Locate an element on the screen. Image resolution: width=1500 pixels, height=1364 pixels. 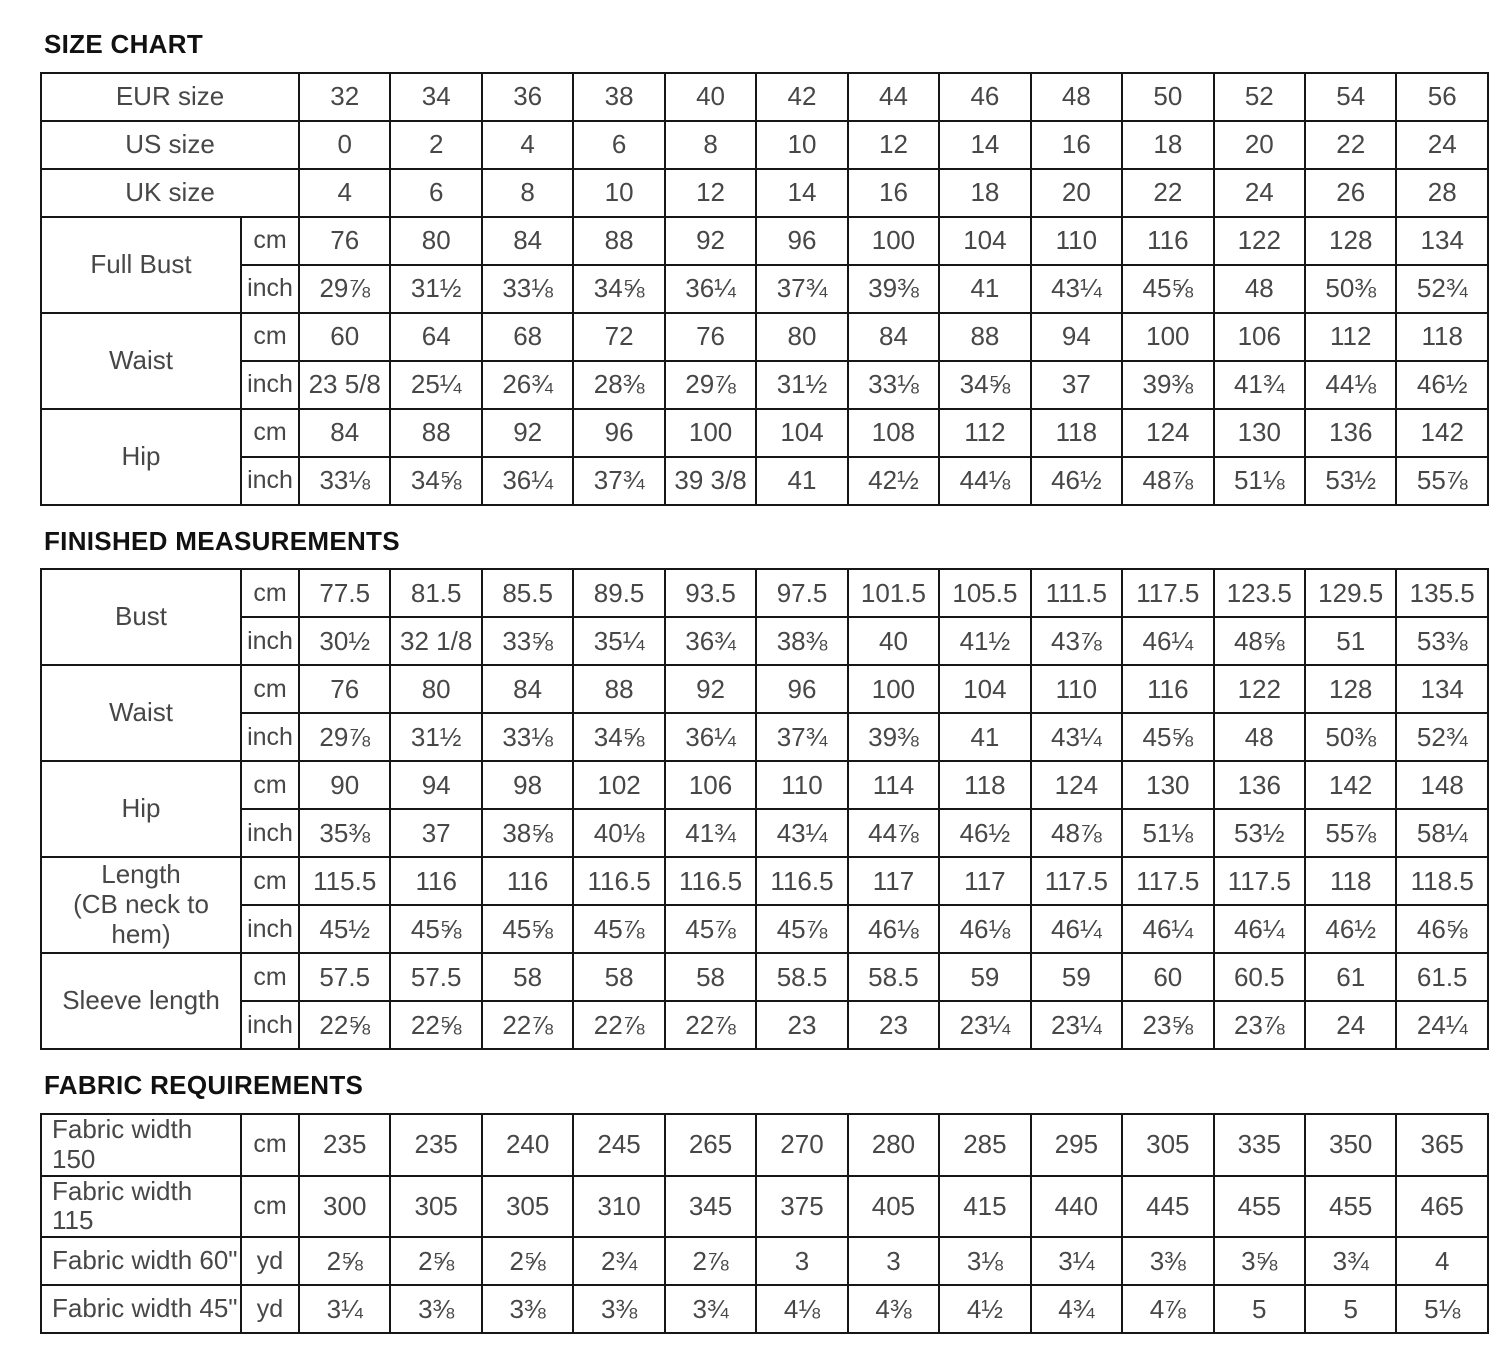
value-cell: 41½ is located at coordinates (985, 641).